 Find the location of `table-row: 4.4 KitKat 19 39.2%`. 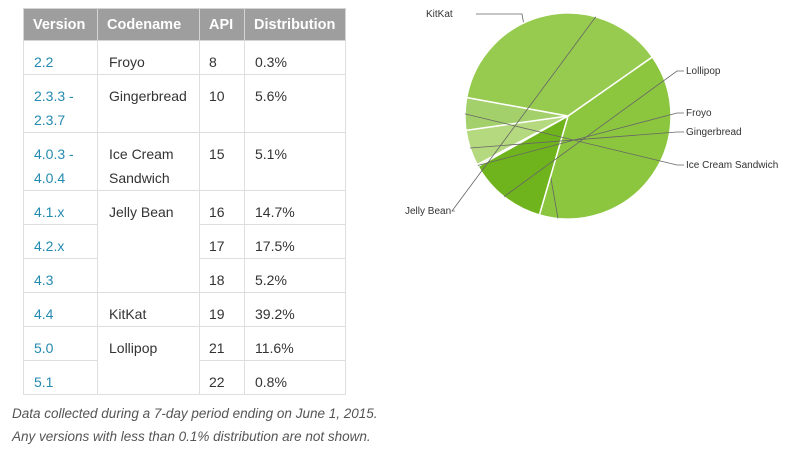

table-row: 4.4 KitKat 19 39.2% is located at coordinates (184, 309).